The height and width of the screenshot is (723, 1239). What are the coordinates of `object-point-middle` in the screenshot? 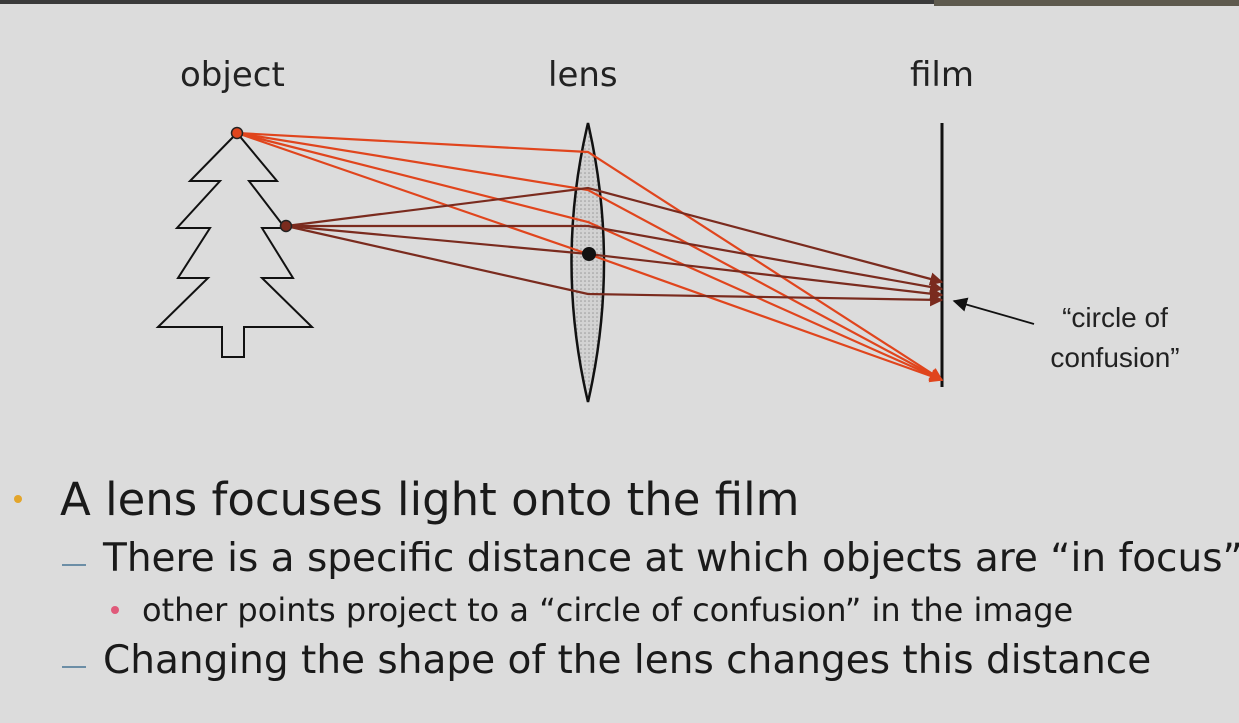 It's located at (286, 226).